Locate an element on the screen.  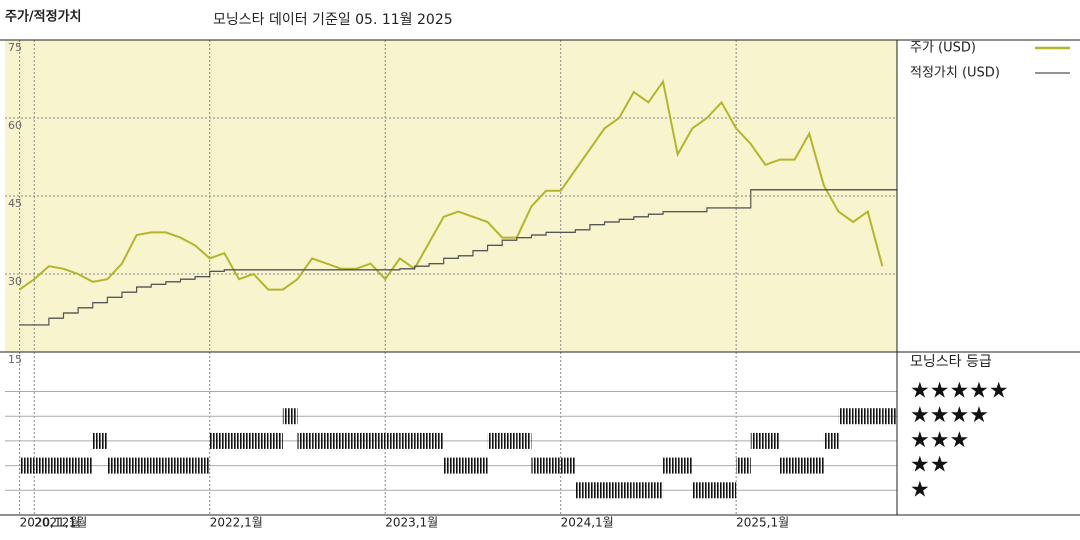
rating-label: ★★★ is located at coordinates (939, 440).